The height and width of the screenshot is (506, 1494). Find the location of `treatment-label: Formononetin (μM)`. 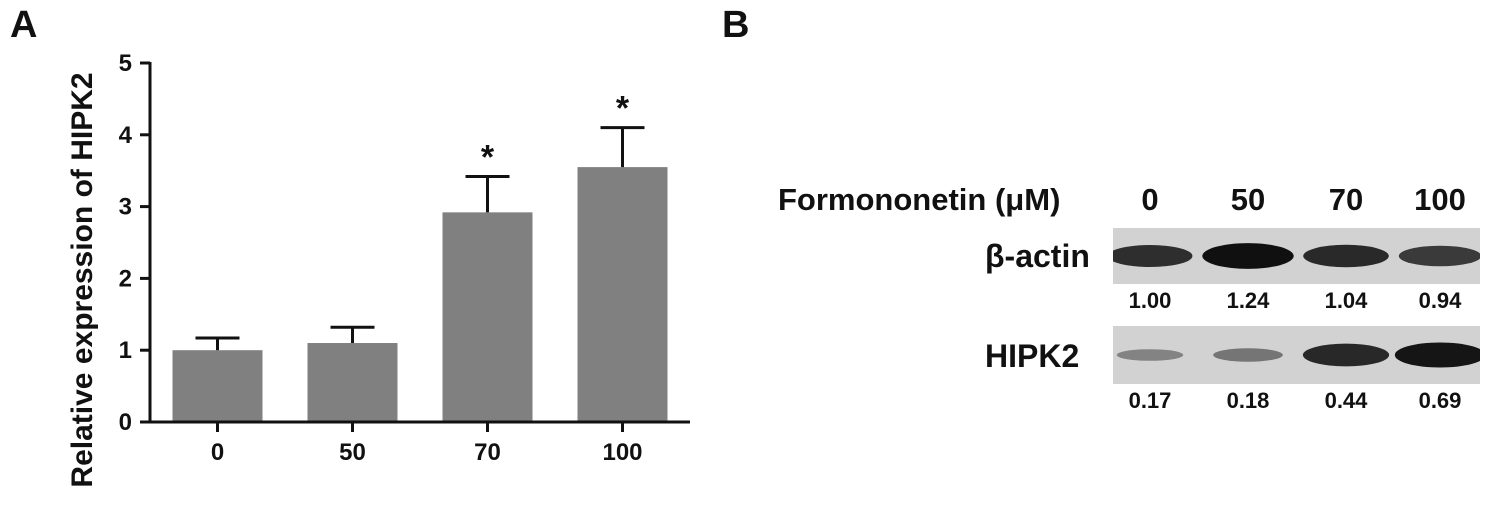

treatment-label: Formononetin (μM) is located at coordinates (919, 199).